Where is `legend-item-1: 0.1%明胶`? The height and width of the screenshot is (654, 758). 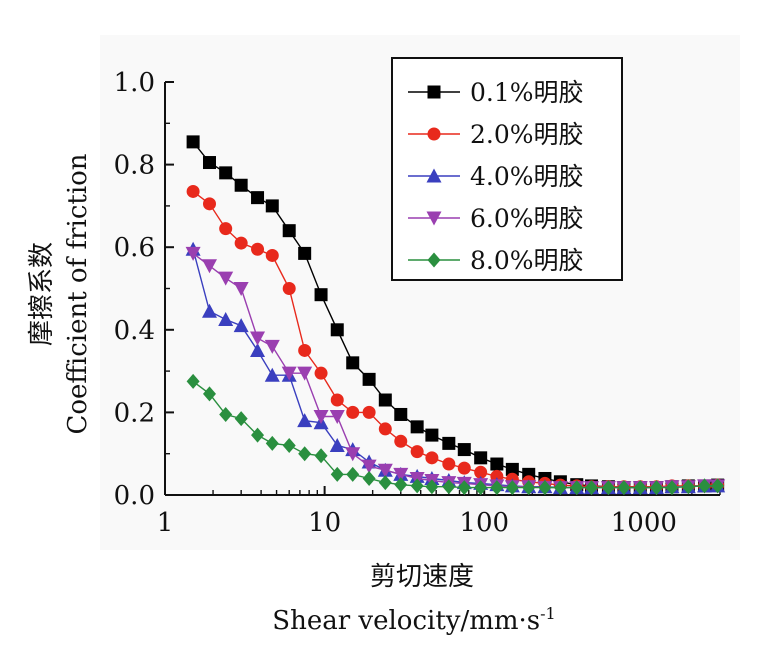
legend-item-1: 0.1%明胶 is located at coordinates (496, 92).